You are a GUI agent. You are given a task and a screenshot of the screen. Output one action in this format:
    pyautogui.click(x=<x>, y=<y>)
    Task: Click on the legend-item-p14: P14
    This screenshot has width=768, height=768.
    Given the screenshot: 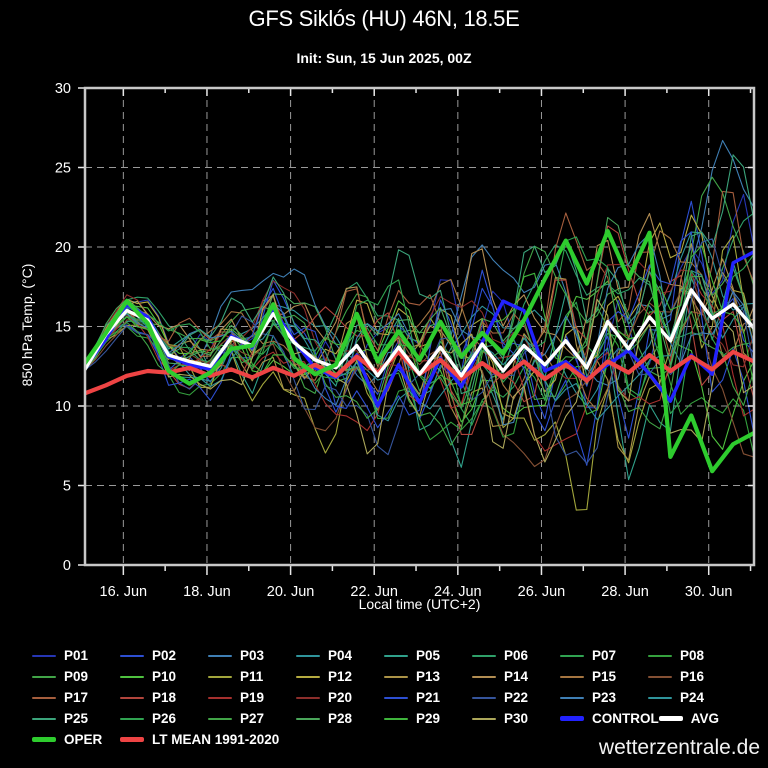 What is the action you would take?
    pyautogui.click(x=516, y=676)
    